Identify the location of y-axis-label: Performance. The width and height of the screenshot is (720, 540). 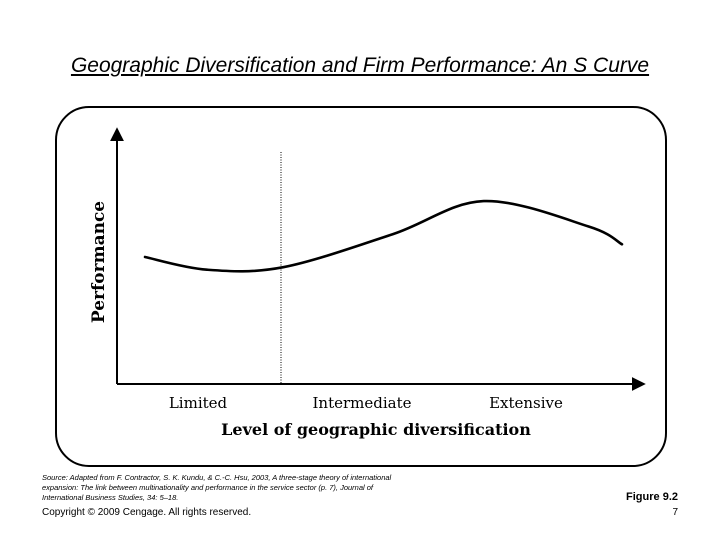
(99, 262).